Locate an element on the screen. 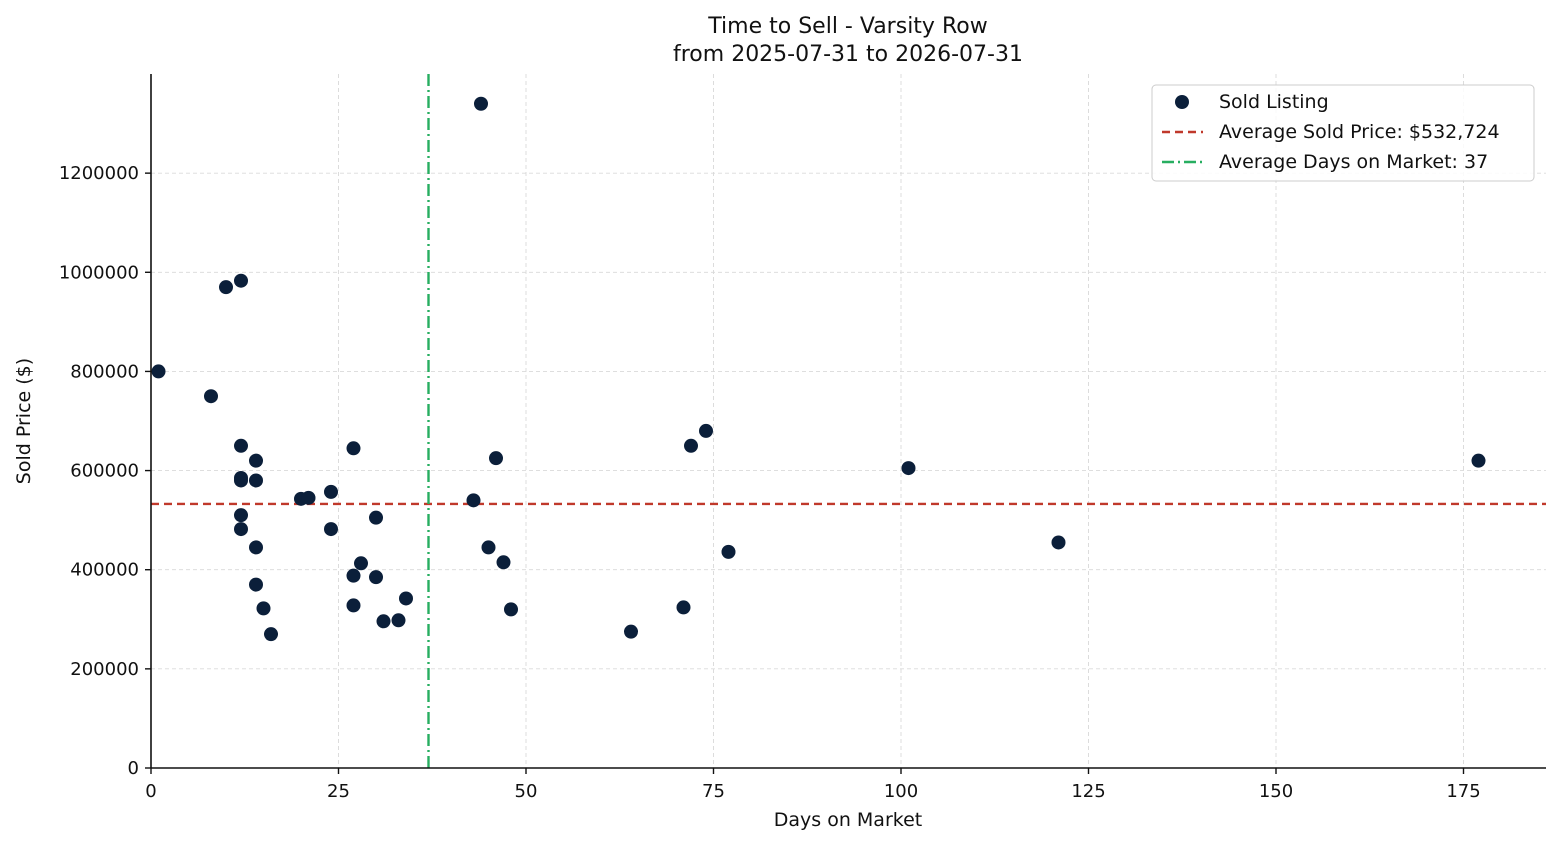 This screenshot has height=845, width=1560. y-axis-label: Sold Price ($) is located at coordinates (24, 421).